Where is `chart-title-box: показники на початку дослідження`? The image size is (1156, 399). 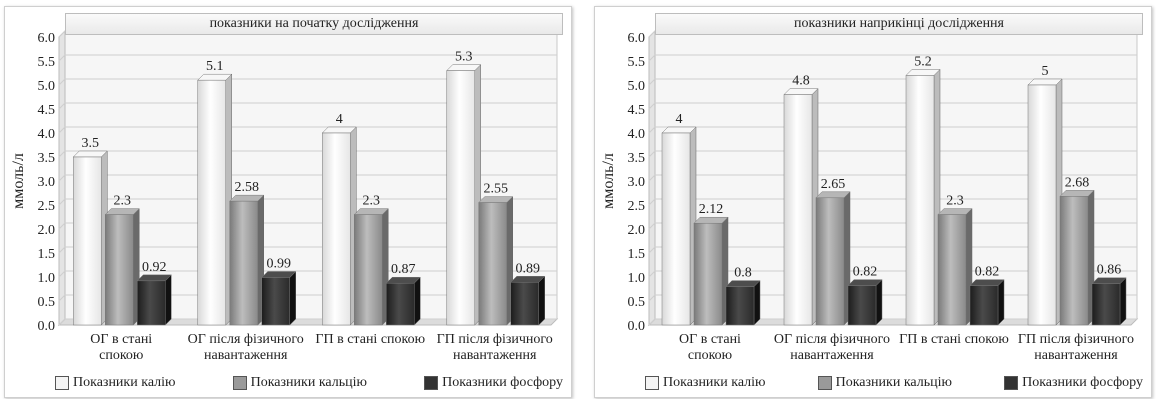
chart-title-box: показники на початку дослідження is located at coordinates (314, 24).